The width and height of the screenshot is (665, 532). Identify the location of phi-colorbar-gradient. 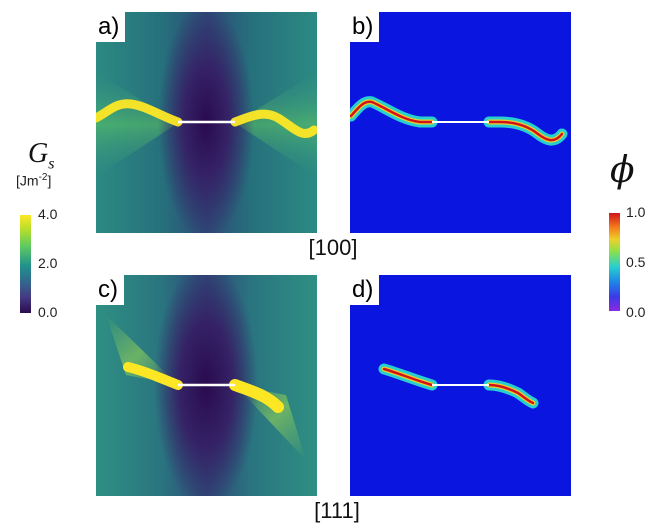
(614, 262).